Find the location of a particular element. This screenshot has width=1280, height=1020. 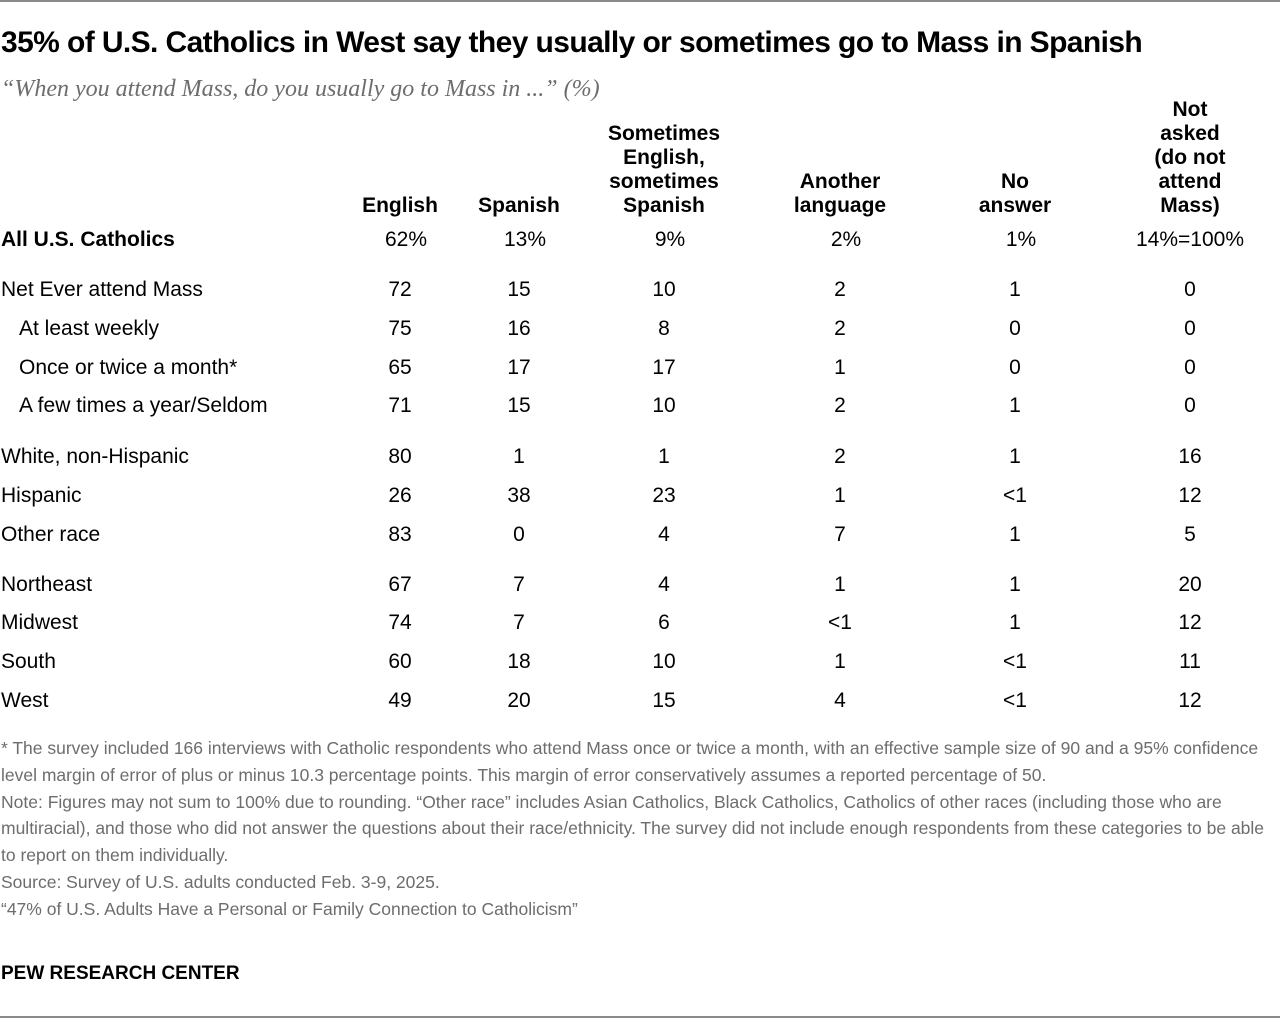

table-cell: 80 is located at coordinates (400, 456).